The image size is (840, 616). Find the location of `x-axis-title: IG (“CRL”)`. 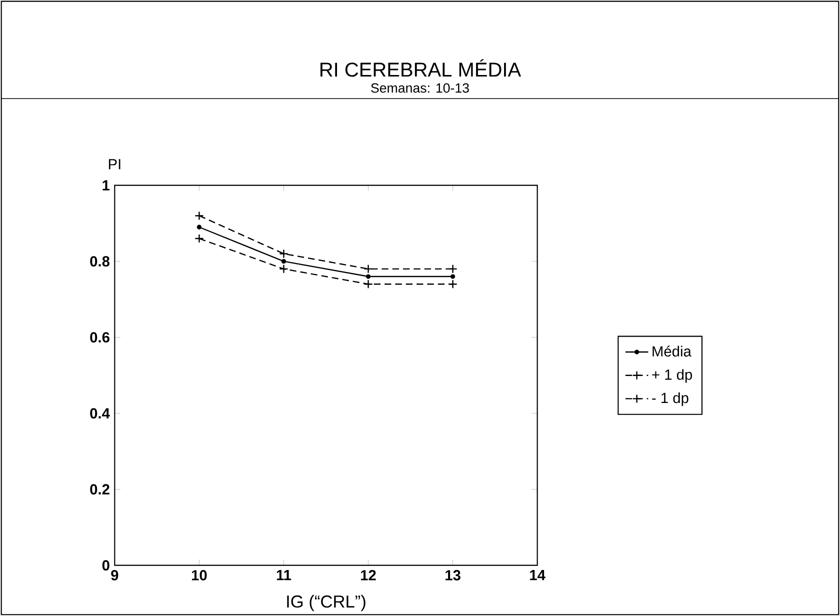

x-axis-title: IG (“CRL”) is located at coordinates (326, 603).